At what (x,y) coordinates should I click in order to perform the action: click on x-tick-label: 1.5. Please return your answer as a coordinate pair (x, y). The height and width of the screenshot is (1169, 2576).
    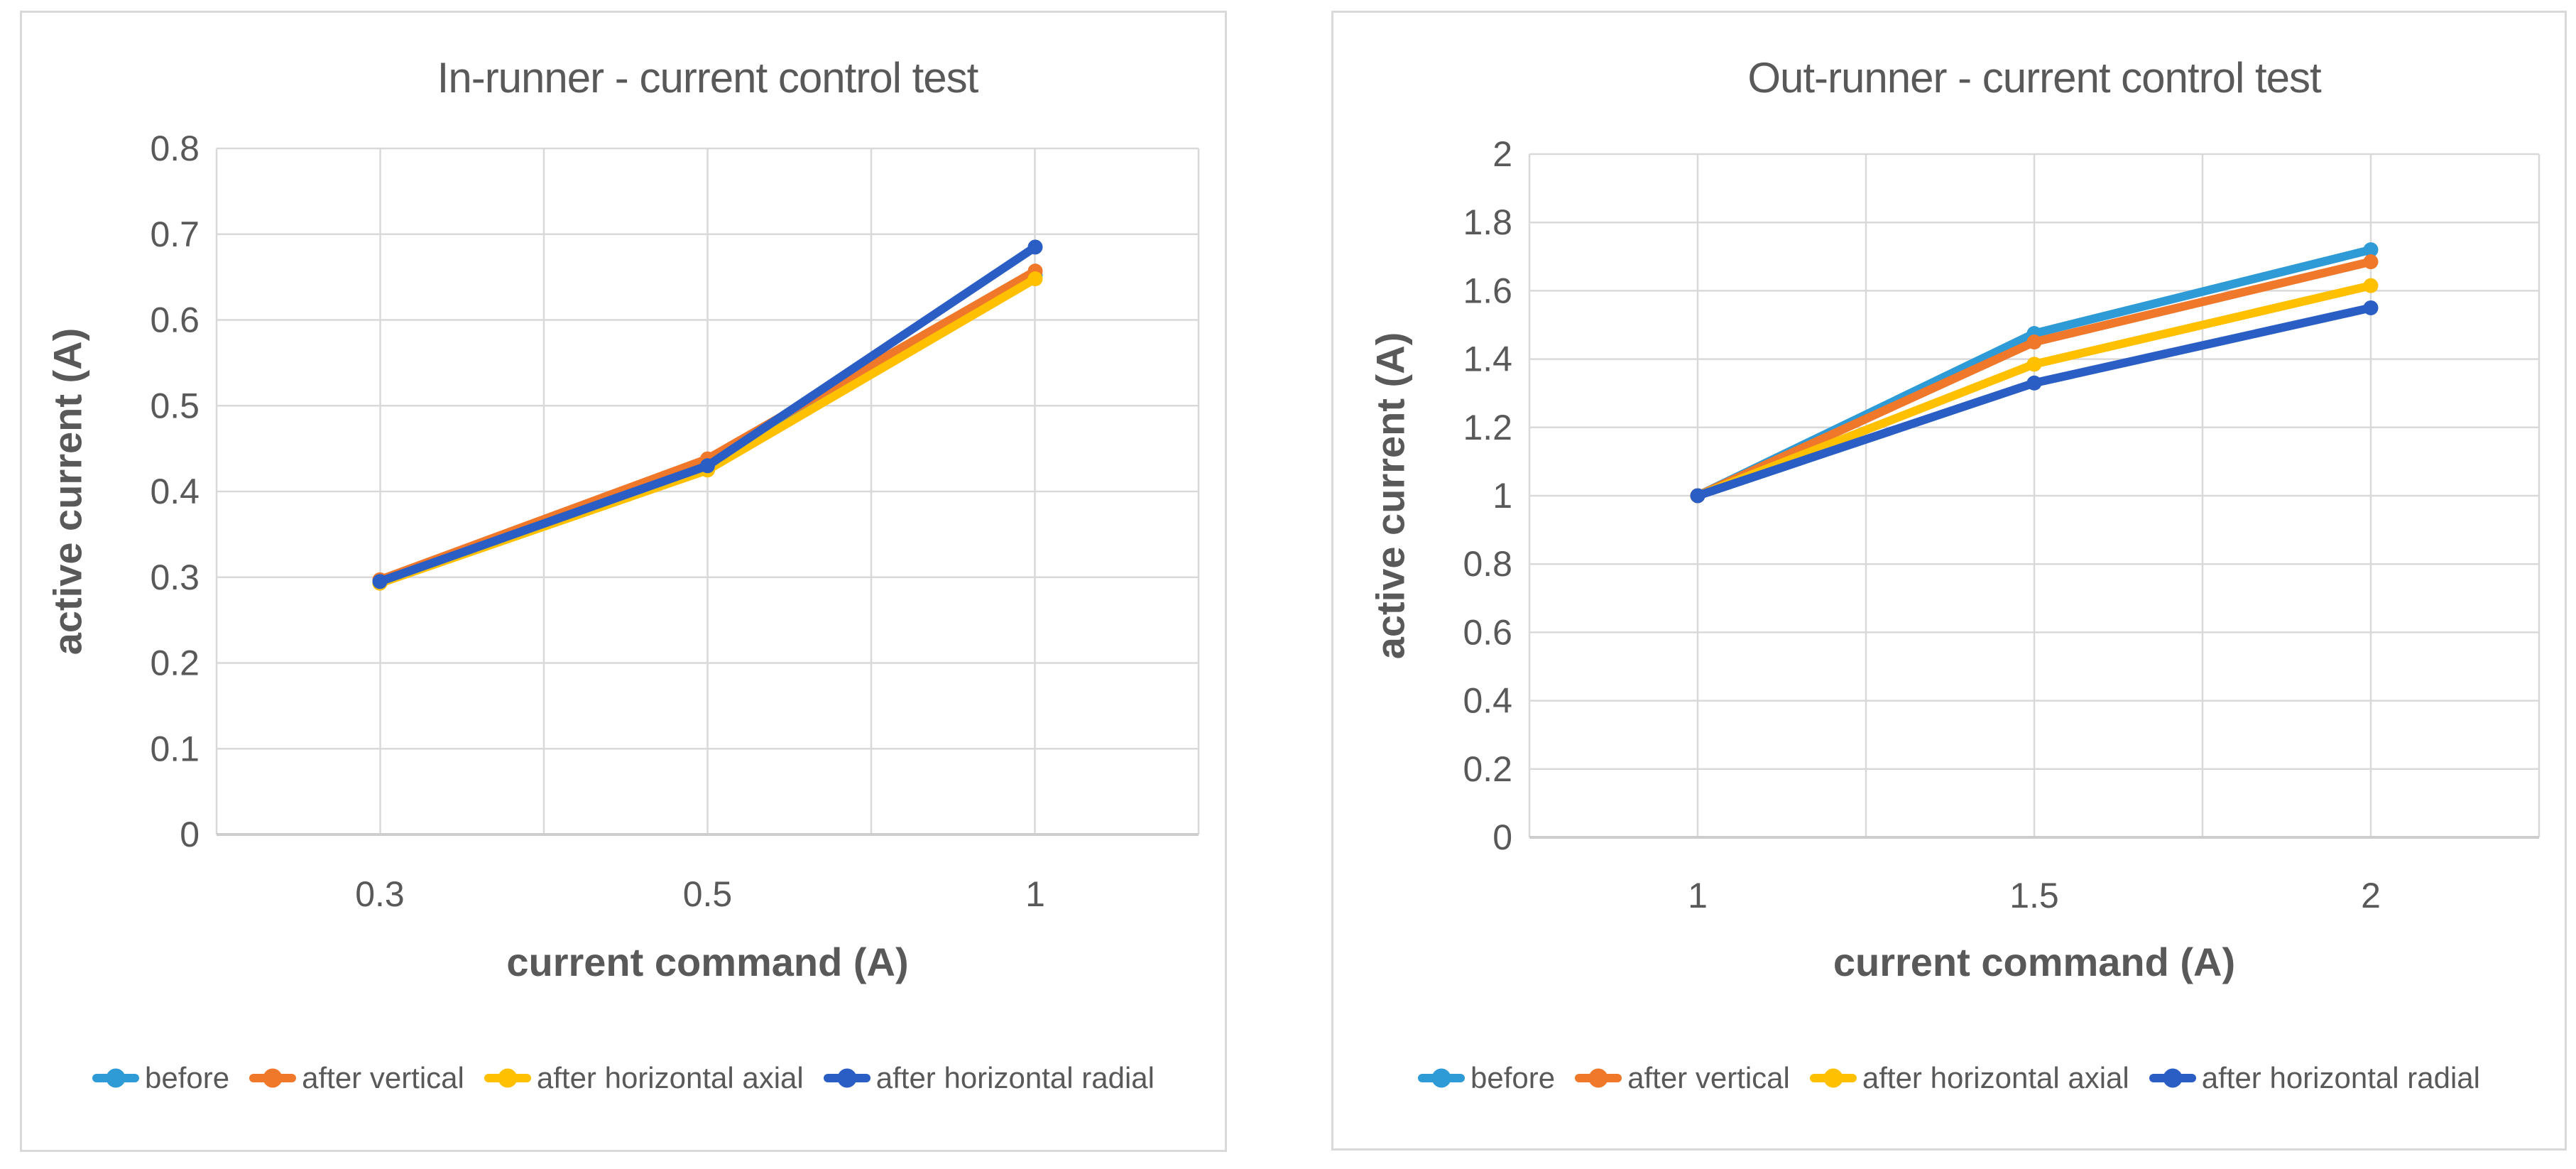
    Looking at the image, I should click on (2034, 895).